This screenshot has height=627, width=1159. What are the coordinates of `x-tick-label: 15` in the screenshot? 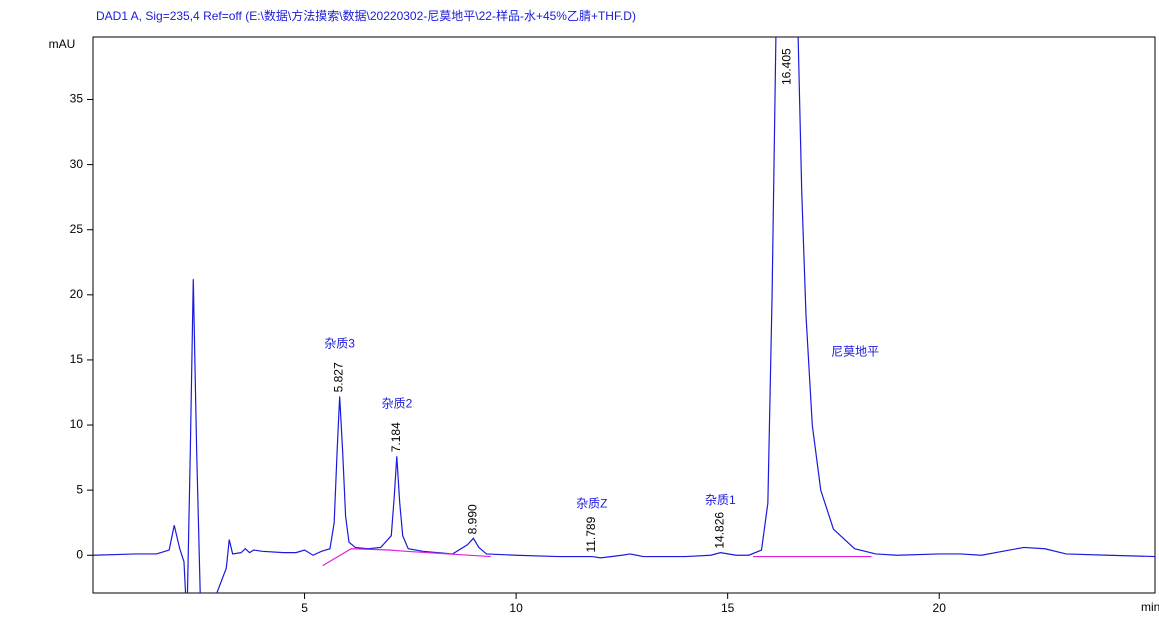 It's located at (728, 608).